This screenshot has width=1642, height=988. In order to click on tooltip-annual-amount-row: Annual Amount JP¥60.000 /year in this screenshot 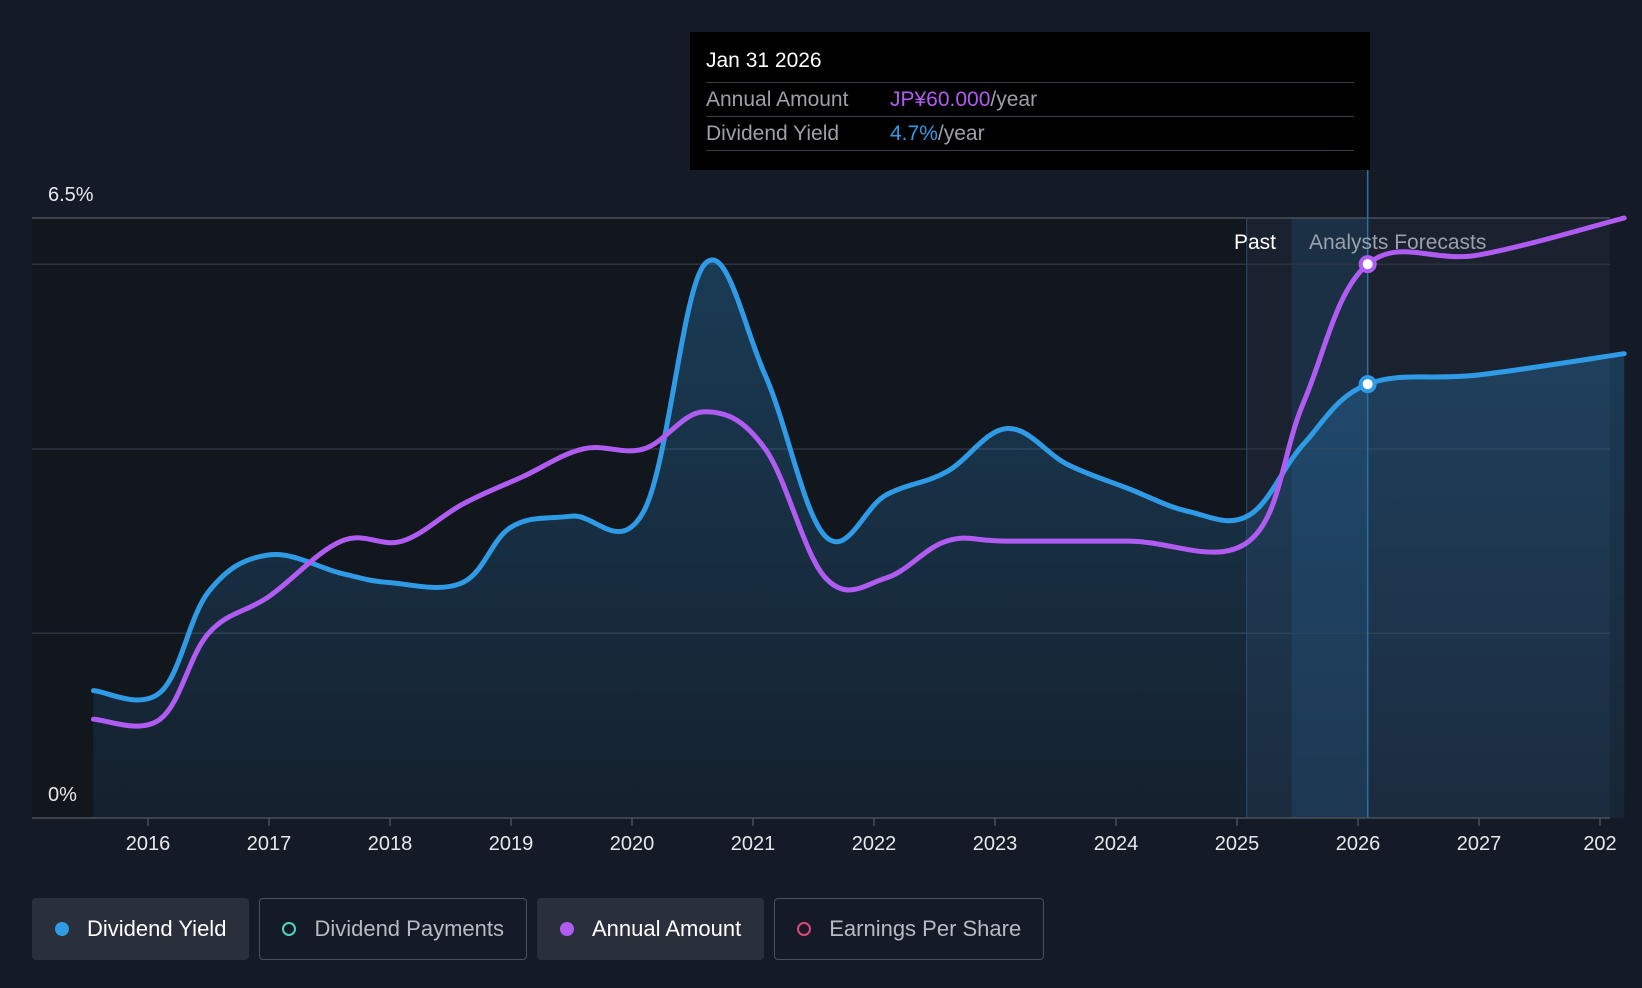, I will do `click(1030, 100)`.